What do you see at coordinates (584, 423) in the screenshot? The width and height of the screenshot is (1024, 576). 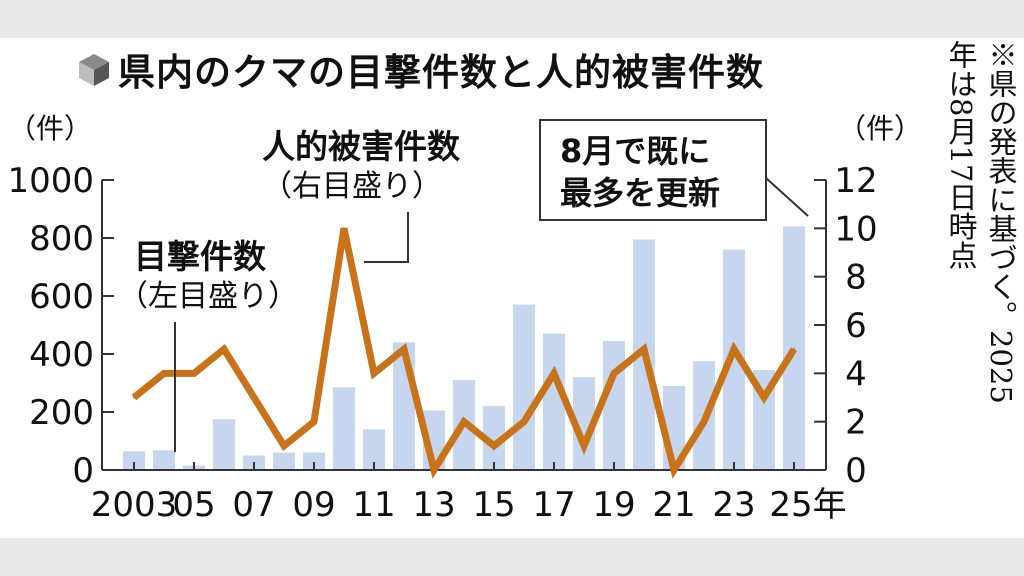 I see `bar-2018` at bounding box center [584, 423].